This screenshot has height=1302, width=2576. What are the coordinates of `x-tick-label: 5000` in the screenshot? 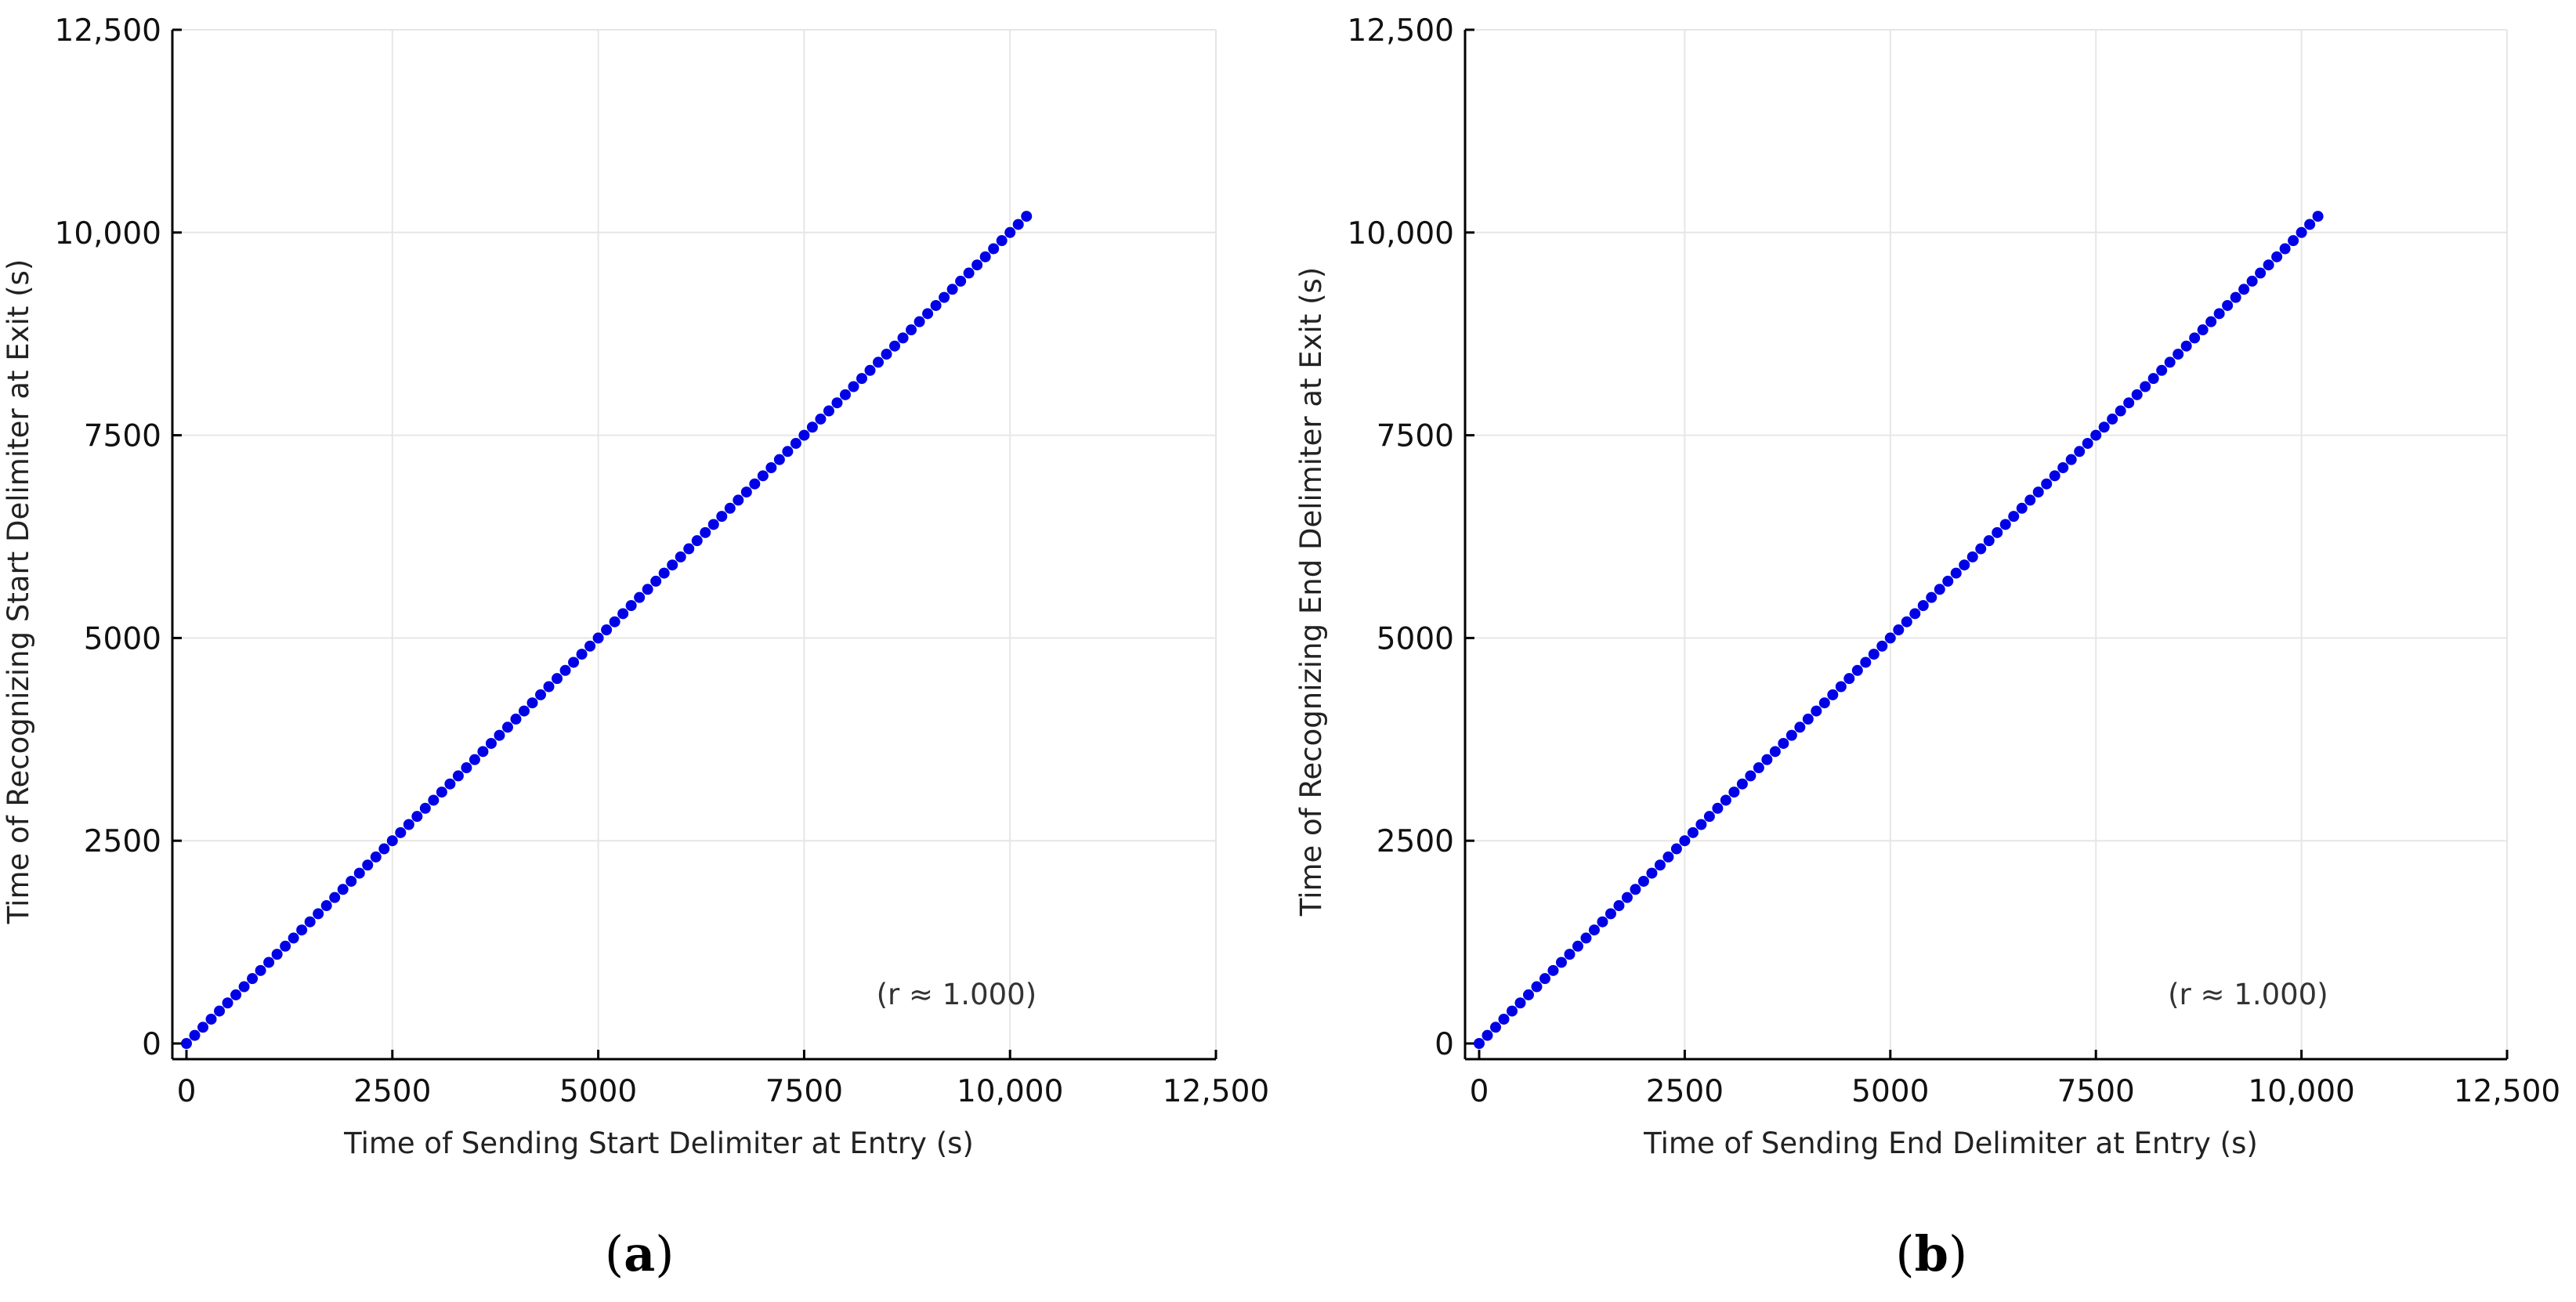 It's located at (598, 1091).